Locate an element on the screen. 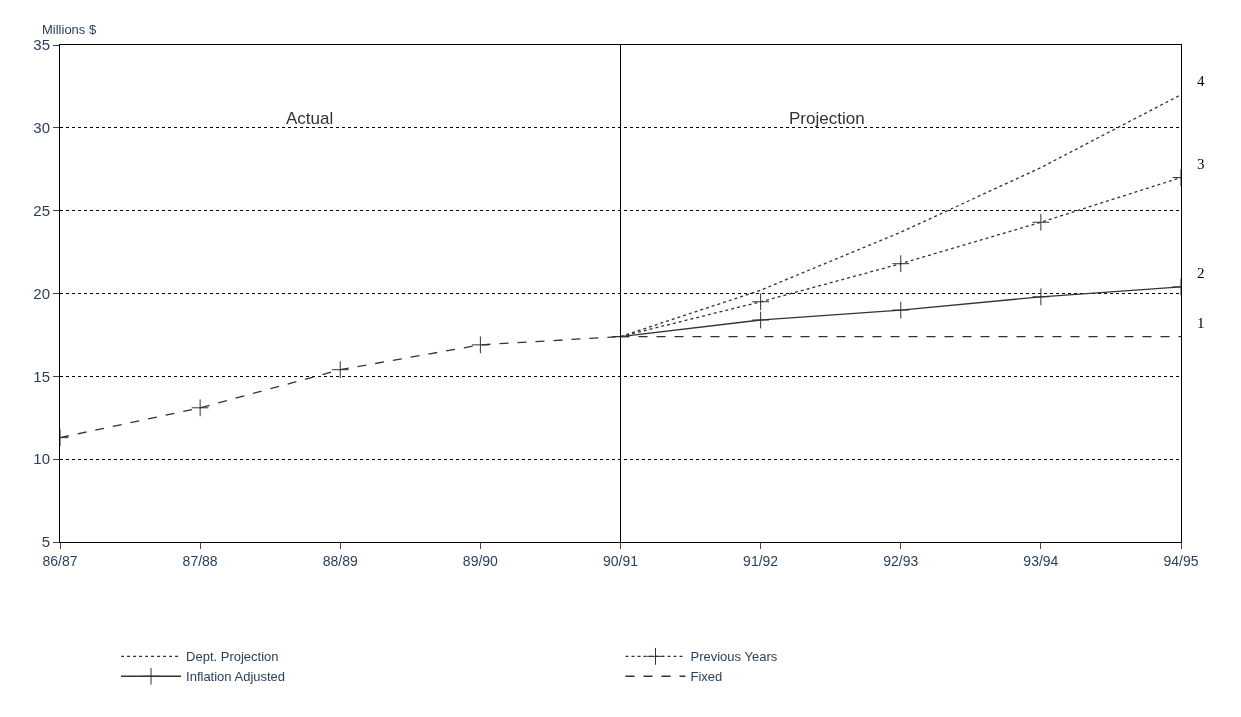  legend-label: Previous Years is located at coordinates (734, 657).